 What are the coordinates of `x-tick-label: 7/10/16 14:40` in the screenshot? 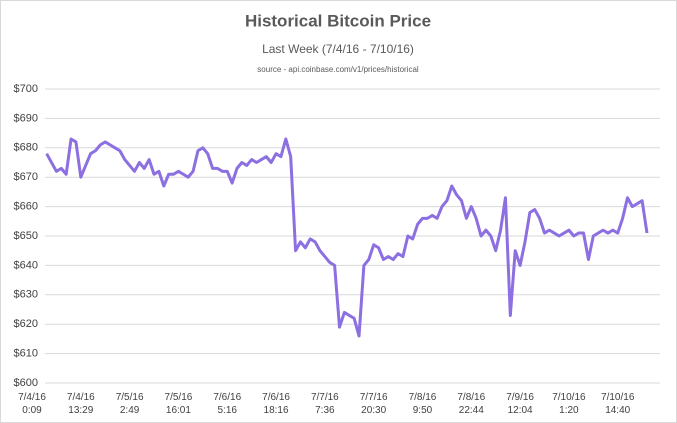 It's located at (618, 404).